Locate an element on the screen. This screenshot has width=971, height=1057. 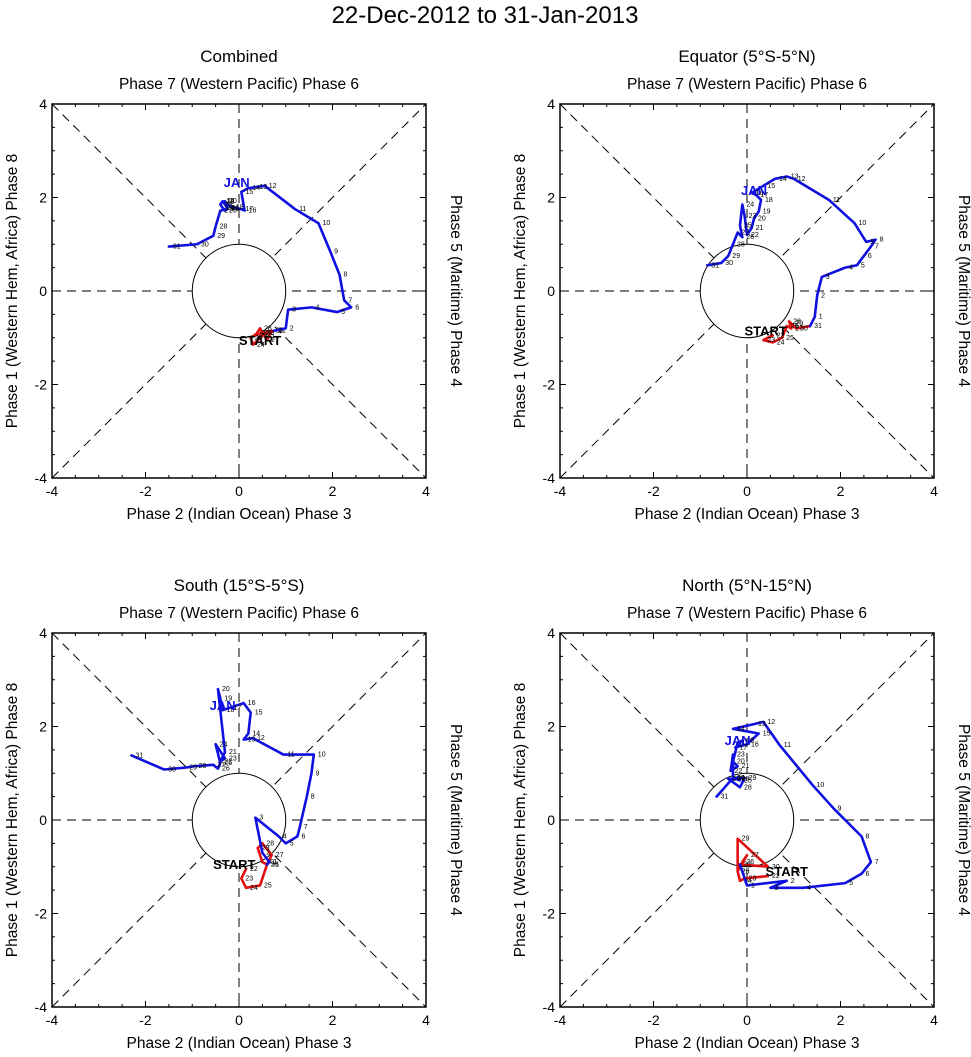
january-day-label: 9 is located at coordinates (336, 251).